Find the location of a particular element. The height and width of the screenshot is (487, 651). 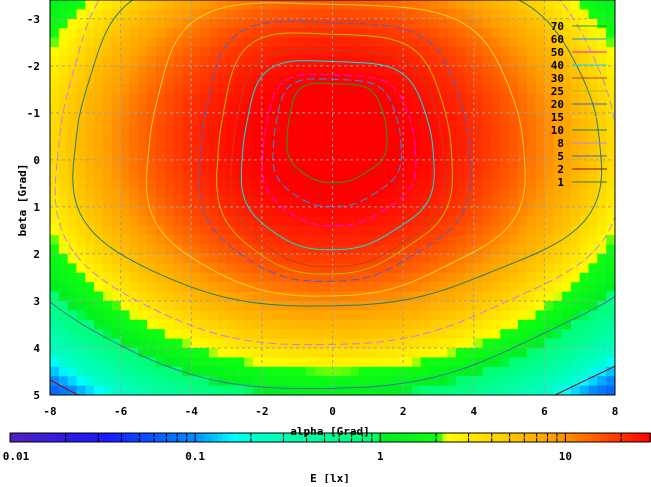

y-axis-label: beta [Grad] is located at coordinates (22, 200).